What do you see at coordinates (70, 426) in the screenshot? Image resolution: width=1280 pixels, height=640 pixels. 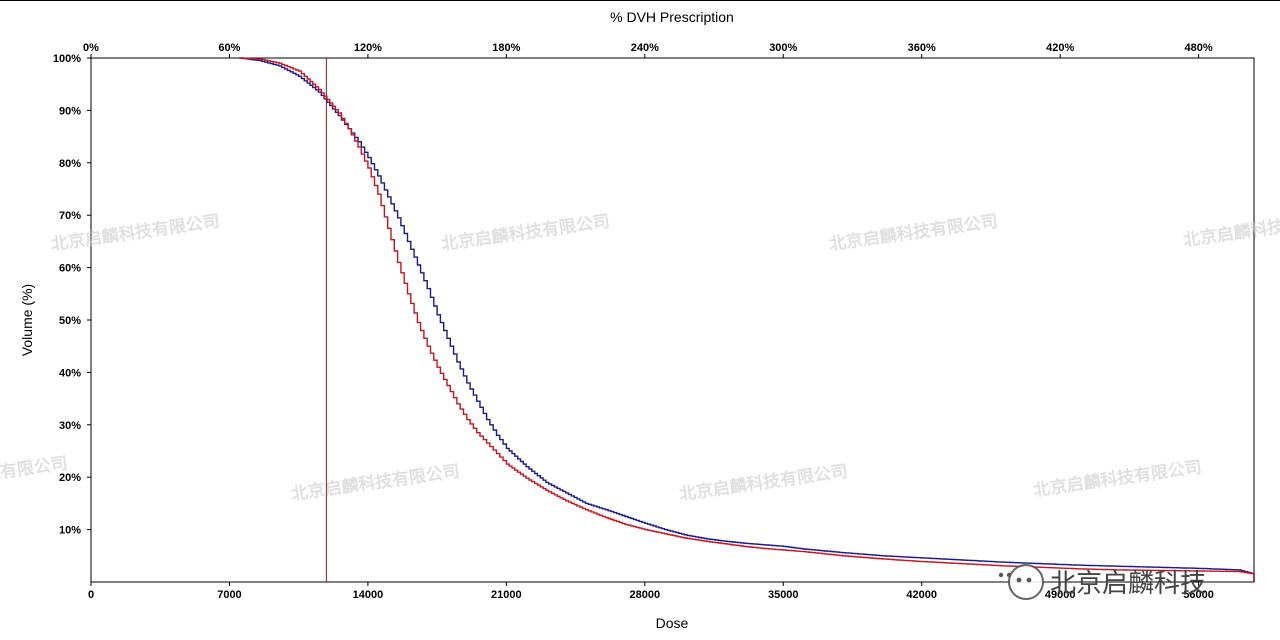 I see `y-tick-label: 30%` at bounding box center [70, 426].